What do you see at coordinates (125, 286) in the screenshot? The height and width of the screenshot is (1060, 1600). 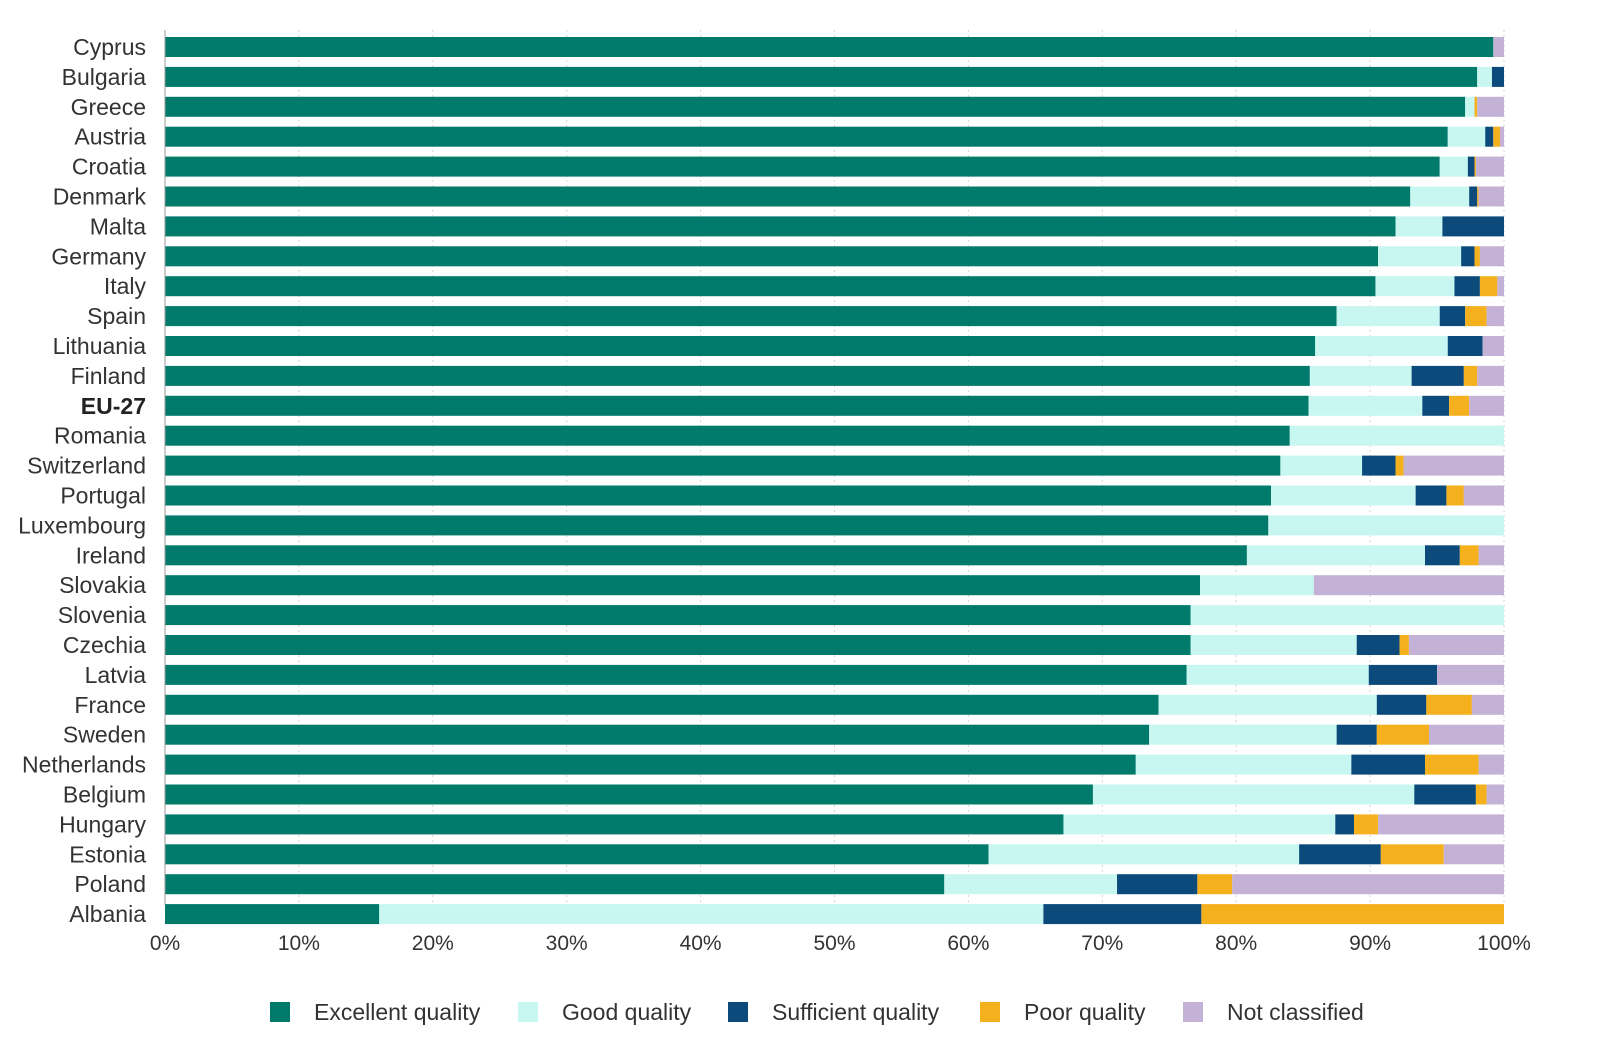 I see `category-label-italy: Italy` at bounding box center [125, 286].